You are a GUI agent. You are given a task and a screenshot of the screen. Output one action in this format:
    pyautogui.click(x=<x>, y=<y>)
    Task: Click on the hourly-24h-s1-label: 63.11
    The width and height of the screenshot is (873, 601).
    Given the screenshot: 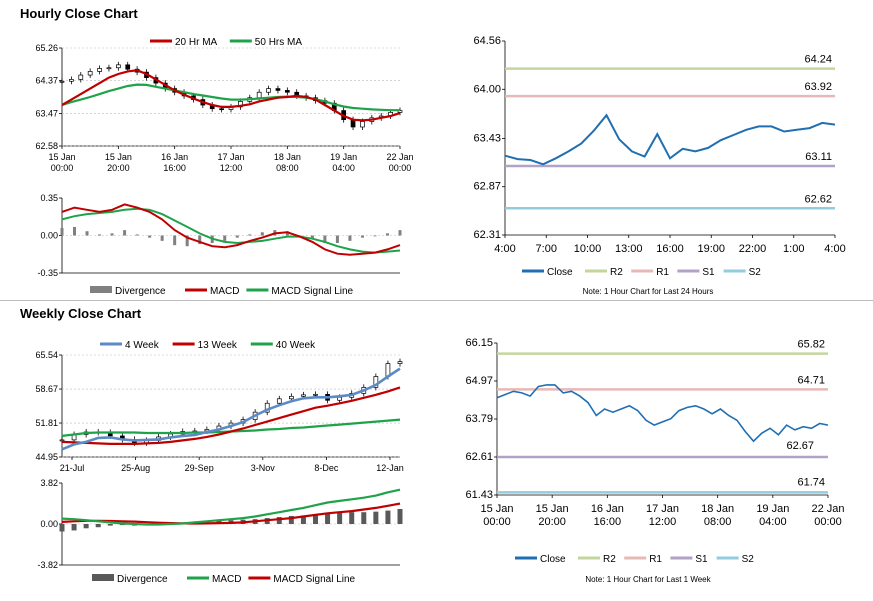 What is the action you would take?
    pyautogui.click(x=818, y=157)
    